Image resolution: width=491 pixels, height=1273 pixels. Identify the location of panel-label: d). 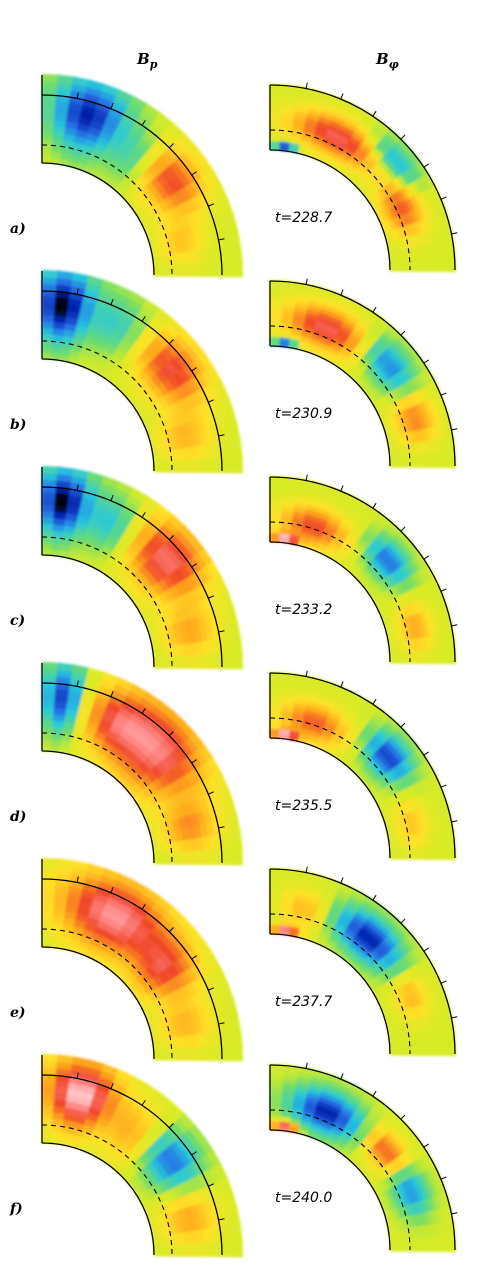
(18, 817).